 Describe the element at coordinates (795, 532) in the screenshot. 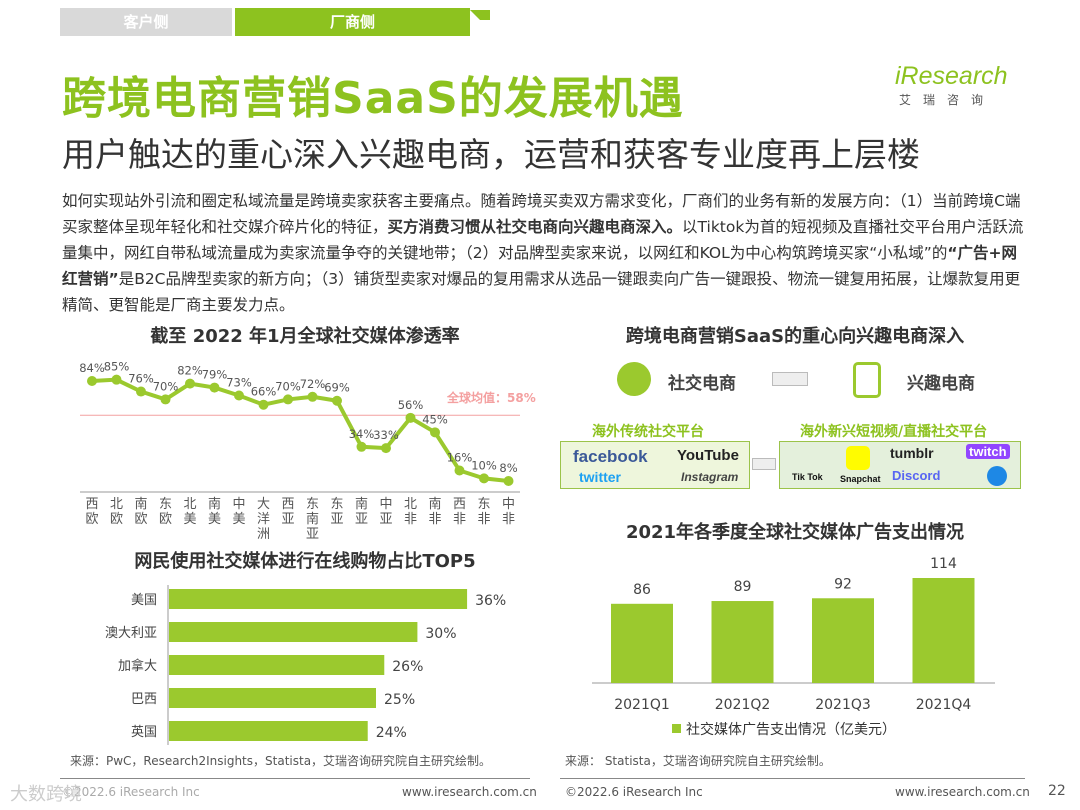

I see `vbar-chart-title: 2021年各季度全球社交媒体广告支出情况` at that location.